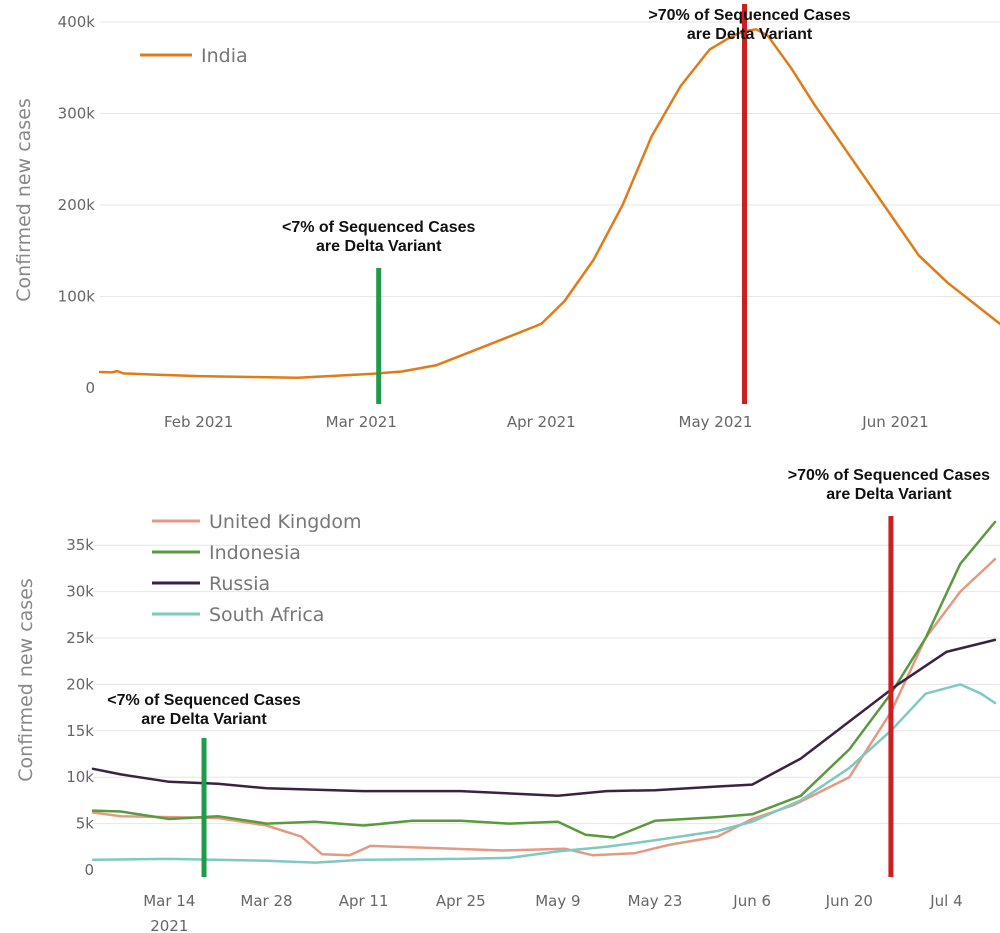  I want to click on x-tick-year-label: 2021, so click(169, 925).